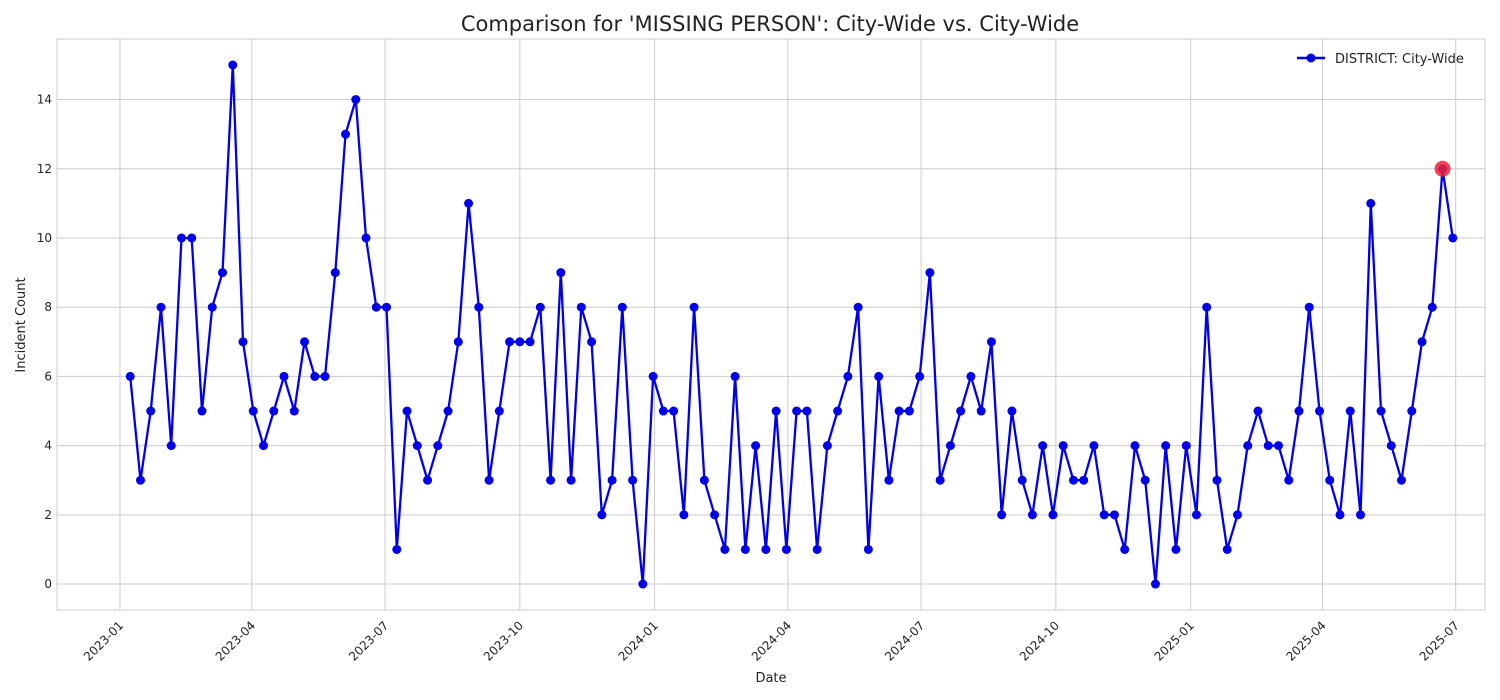  What do you see at coordinates (235, 640) in the screenshot?
I see `x-tick-label: 2023-04` at bounding box center [235, 640].